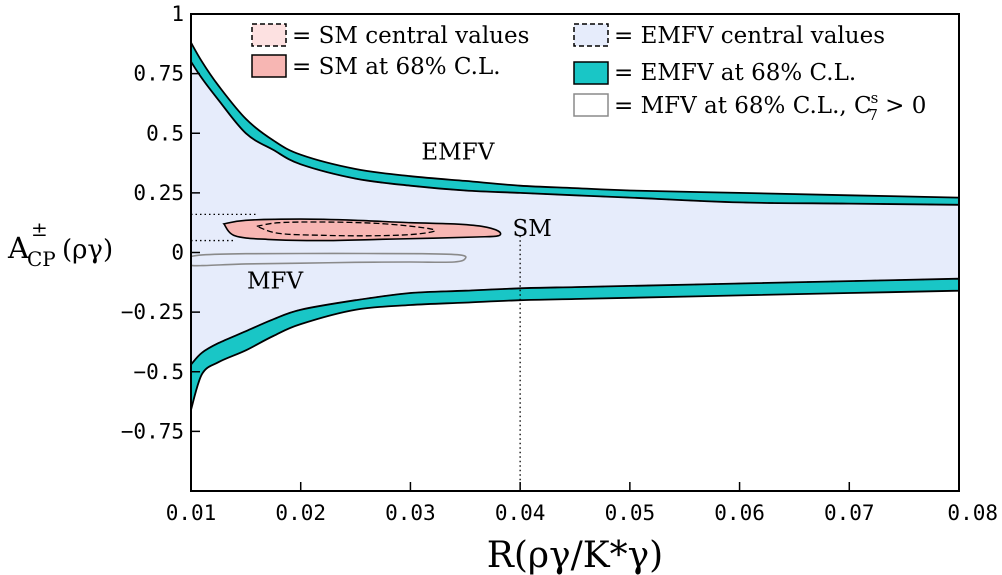 The width and height of the screenshot is (1002, 575). Describe the element at coordinates (749, 36) in the screenshot. I see `legend-label-emfv-central: = EMFV central values` at that location.